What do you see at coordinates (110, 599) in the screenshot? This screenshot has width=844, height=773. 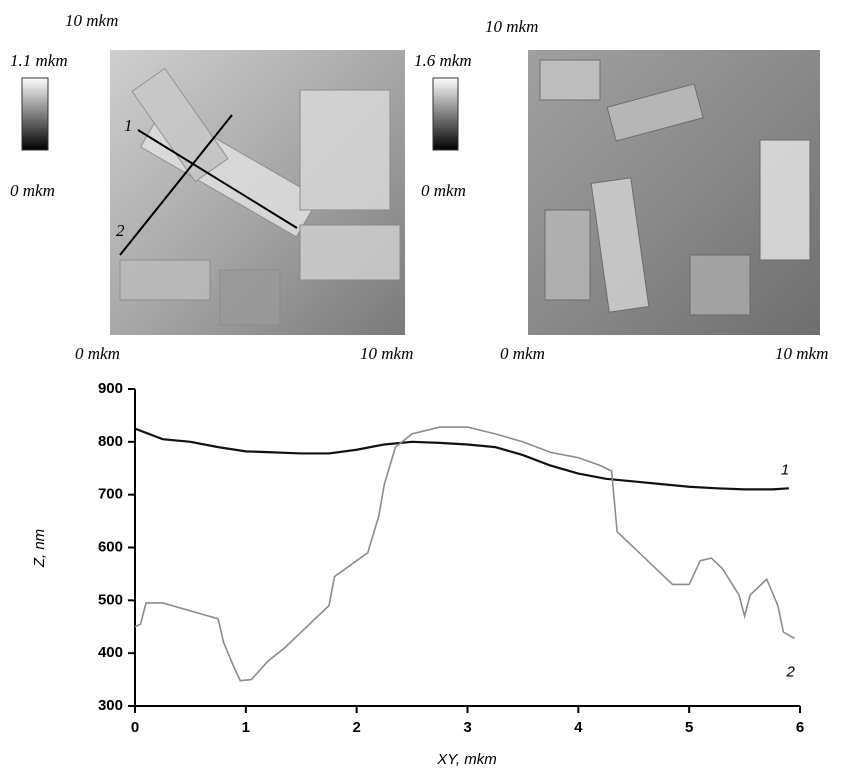 I see `y-tick-label: 500` at bounding box center [110, 599].